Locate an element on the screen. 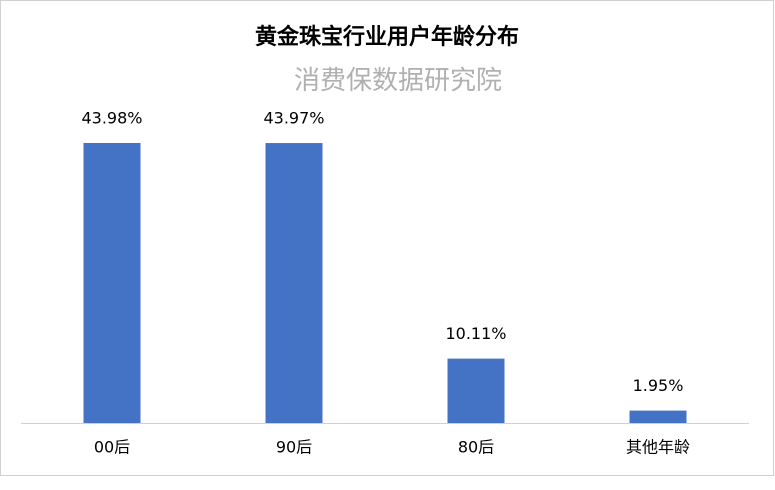  value-label: 10.11% is located at coordinates (475, 333).